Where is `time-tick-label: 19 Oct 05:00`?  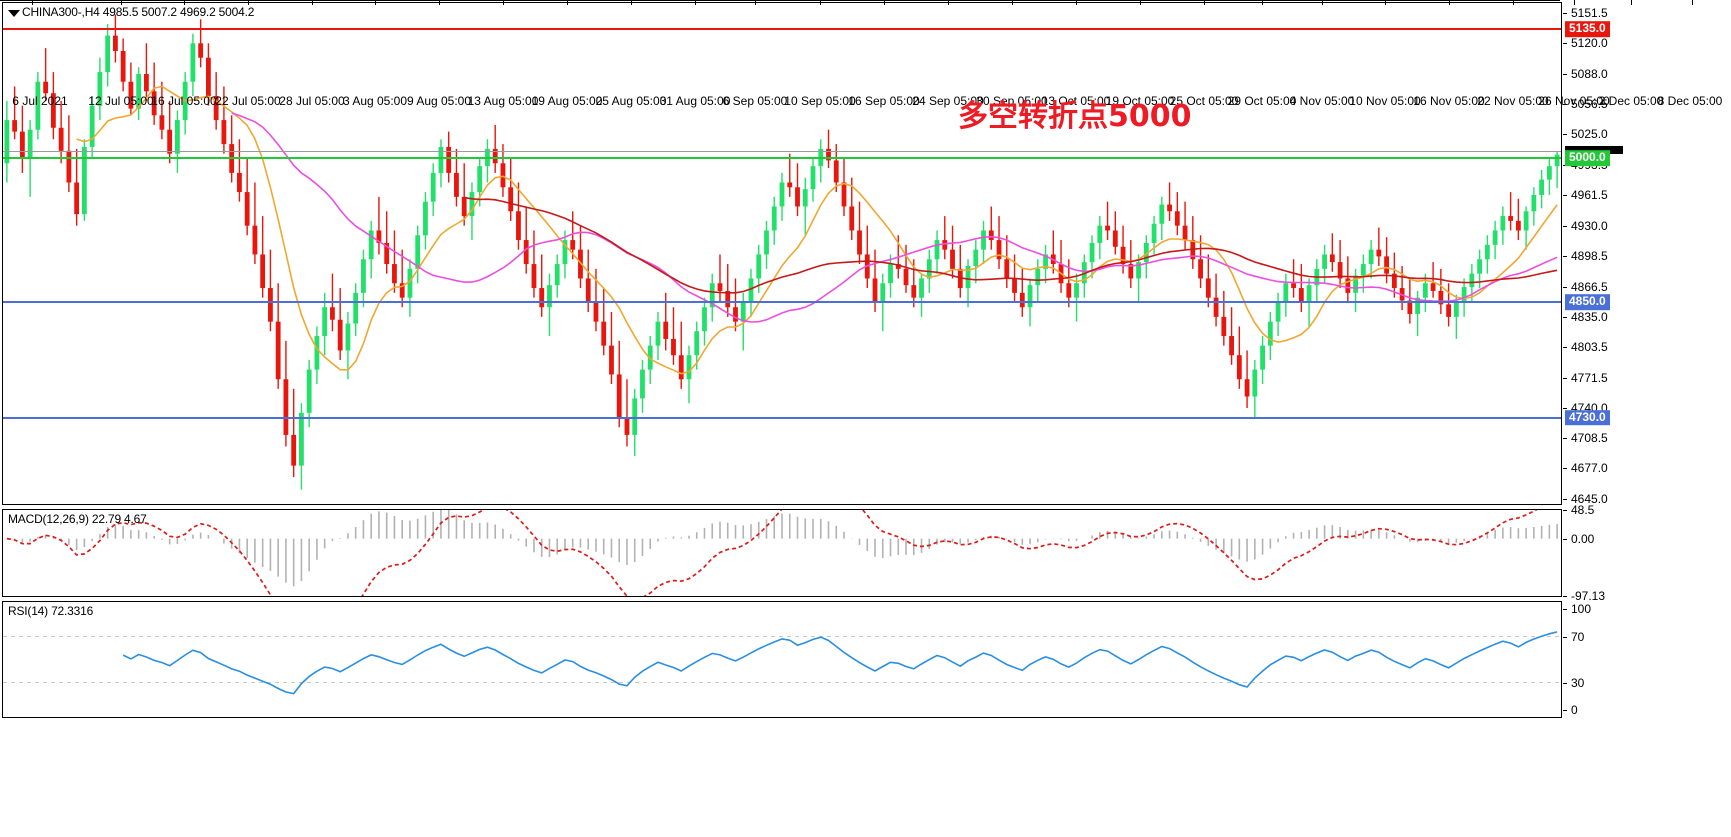
time-tick-label: 19 Oct 05:00 is located at coordinates (1140, 101).